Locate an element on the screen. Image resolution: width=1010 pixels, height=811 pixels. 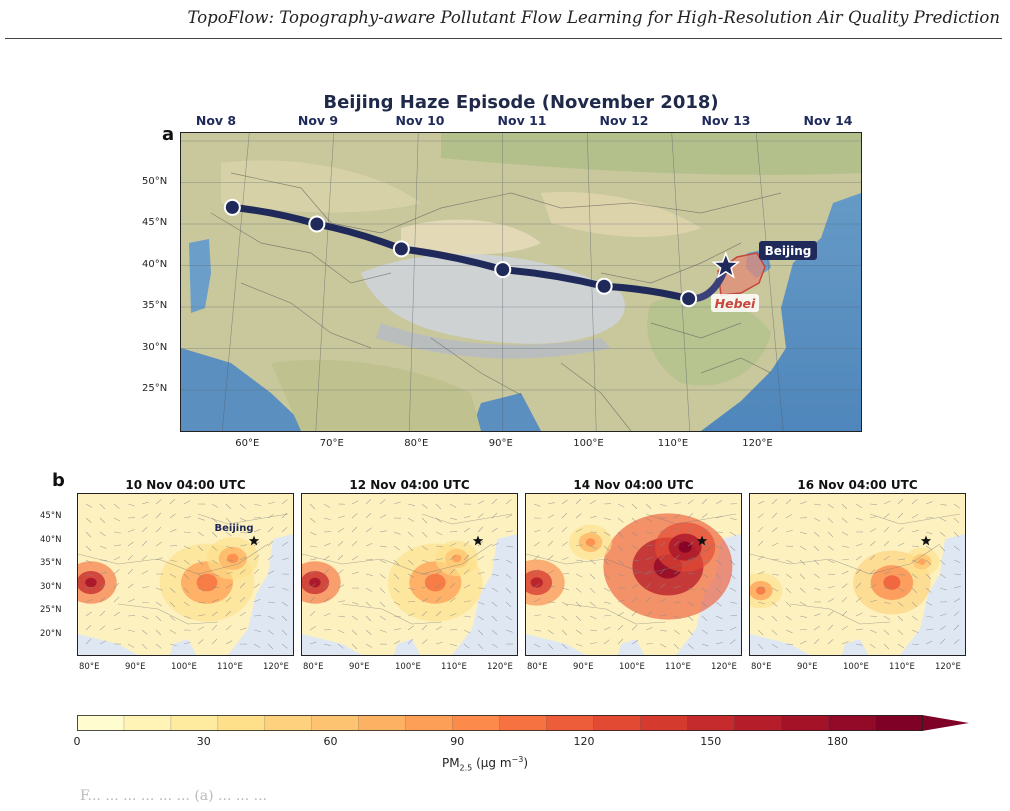
lon-tick: 70°E is located at coordinates (331, 443).